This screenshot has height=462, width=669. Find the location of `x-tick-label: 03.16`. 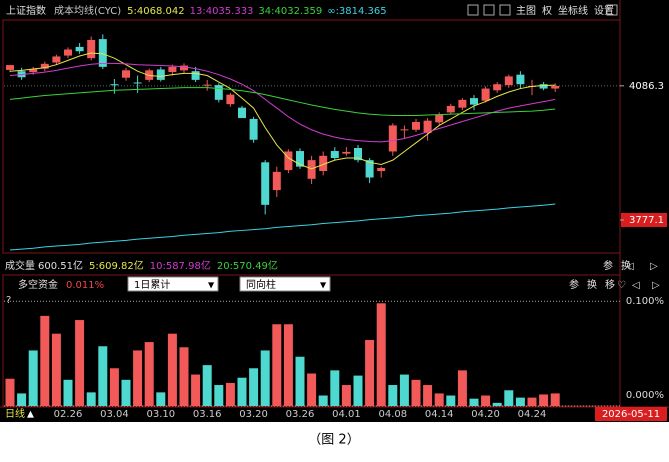

x-tick-label: 03.16 is located at coordinates (207, 414).